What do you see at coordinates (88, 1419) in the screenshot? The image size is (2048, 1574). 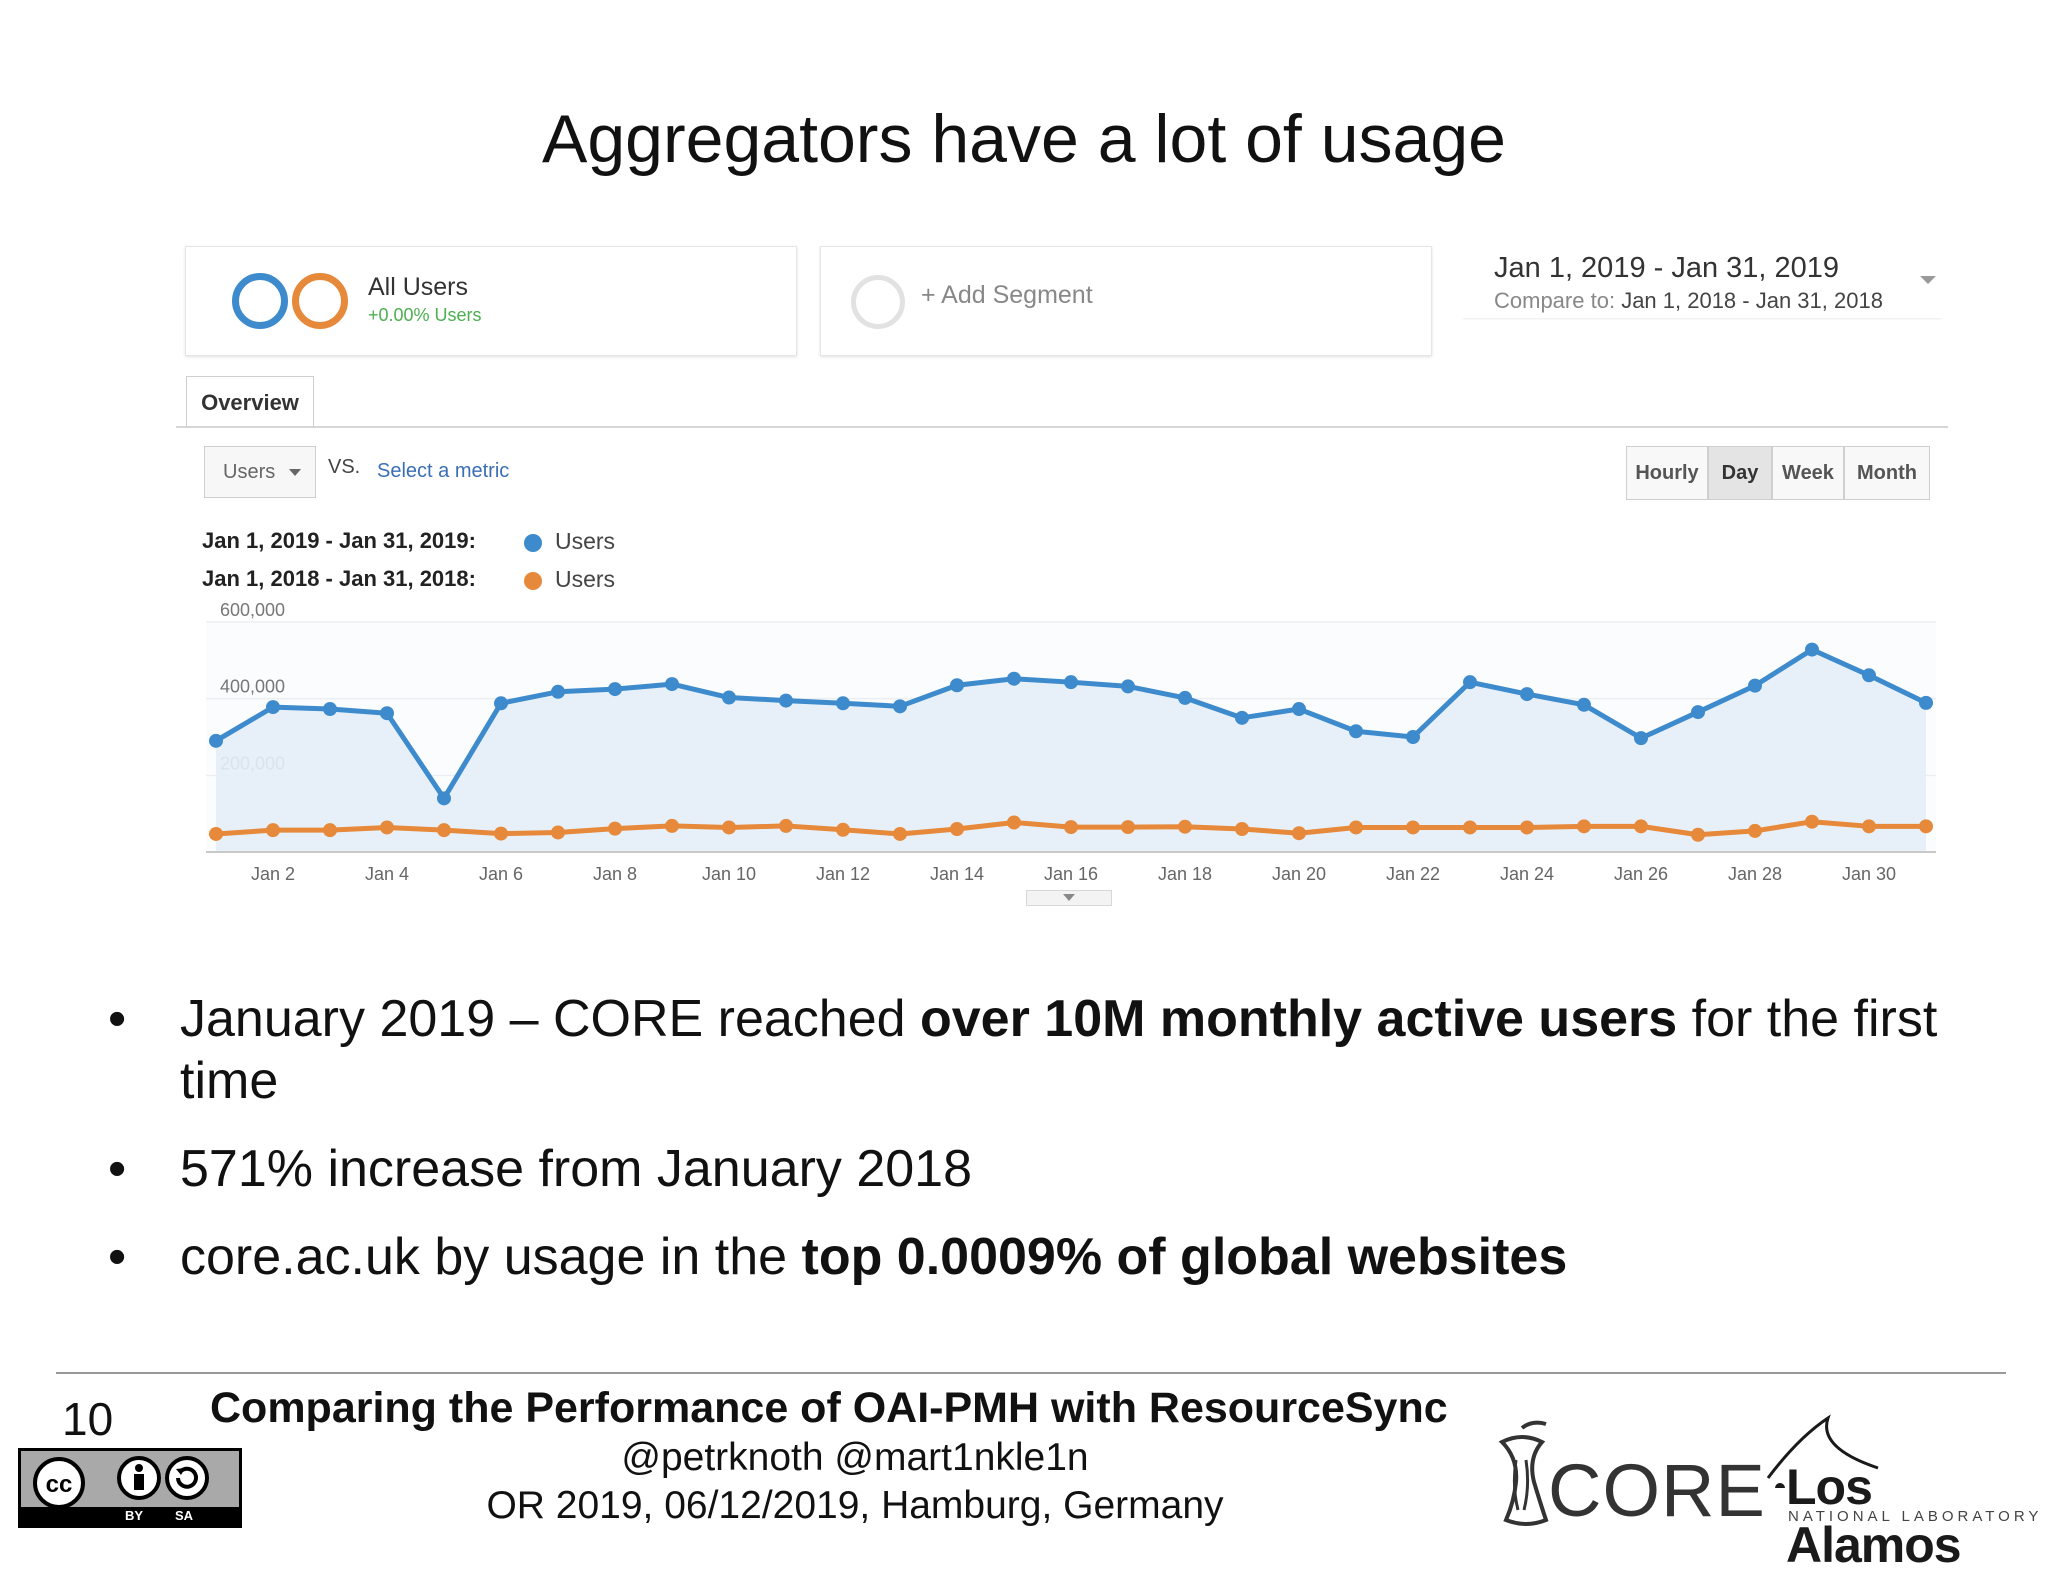 I see `page-number: 10` at bounding box center [88, 1419].